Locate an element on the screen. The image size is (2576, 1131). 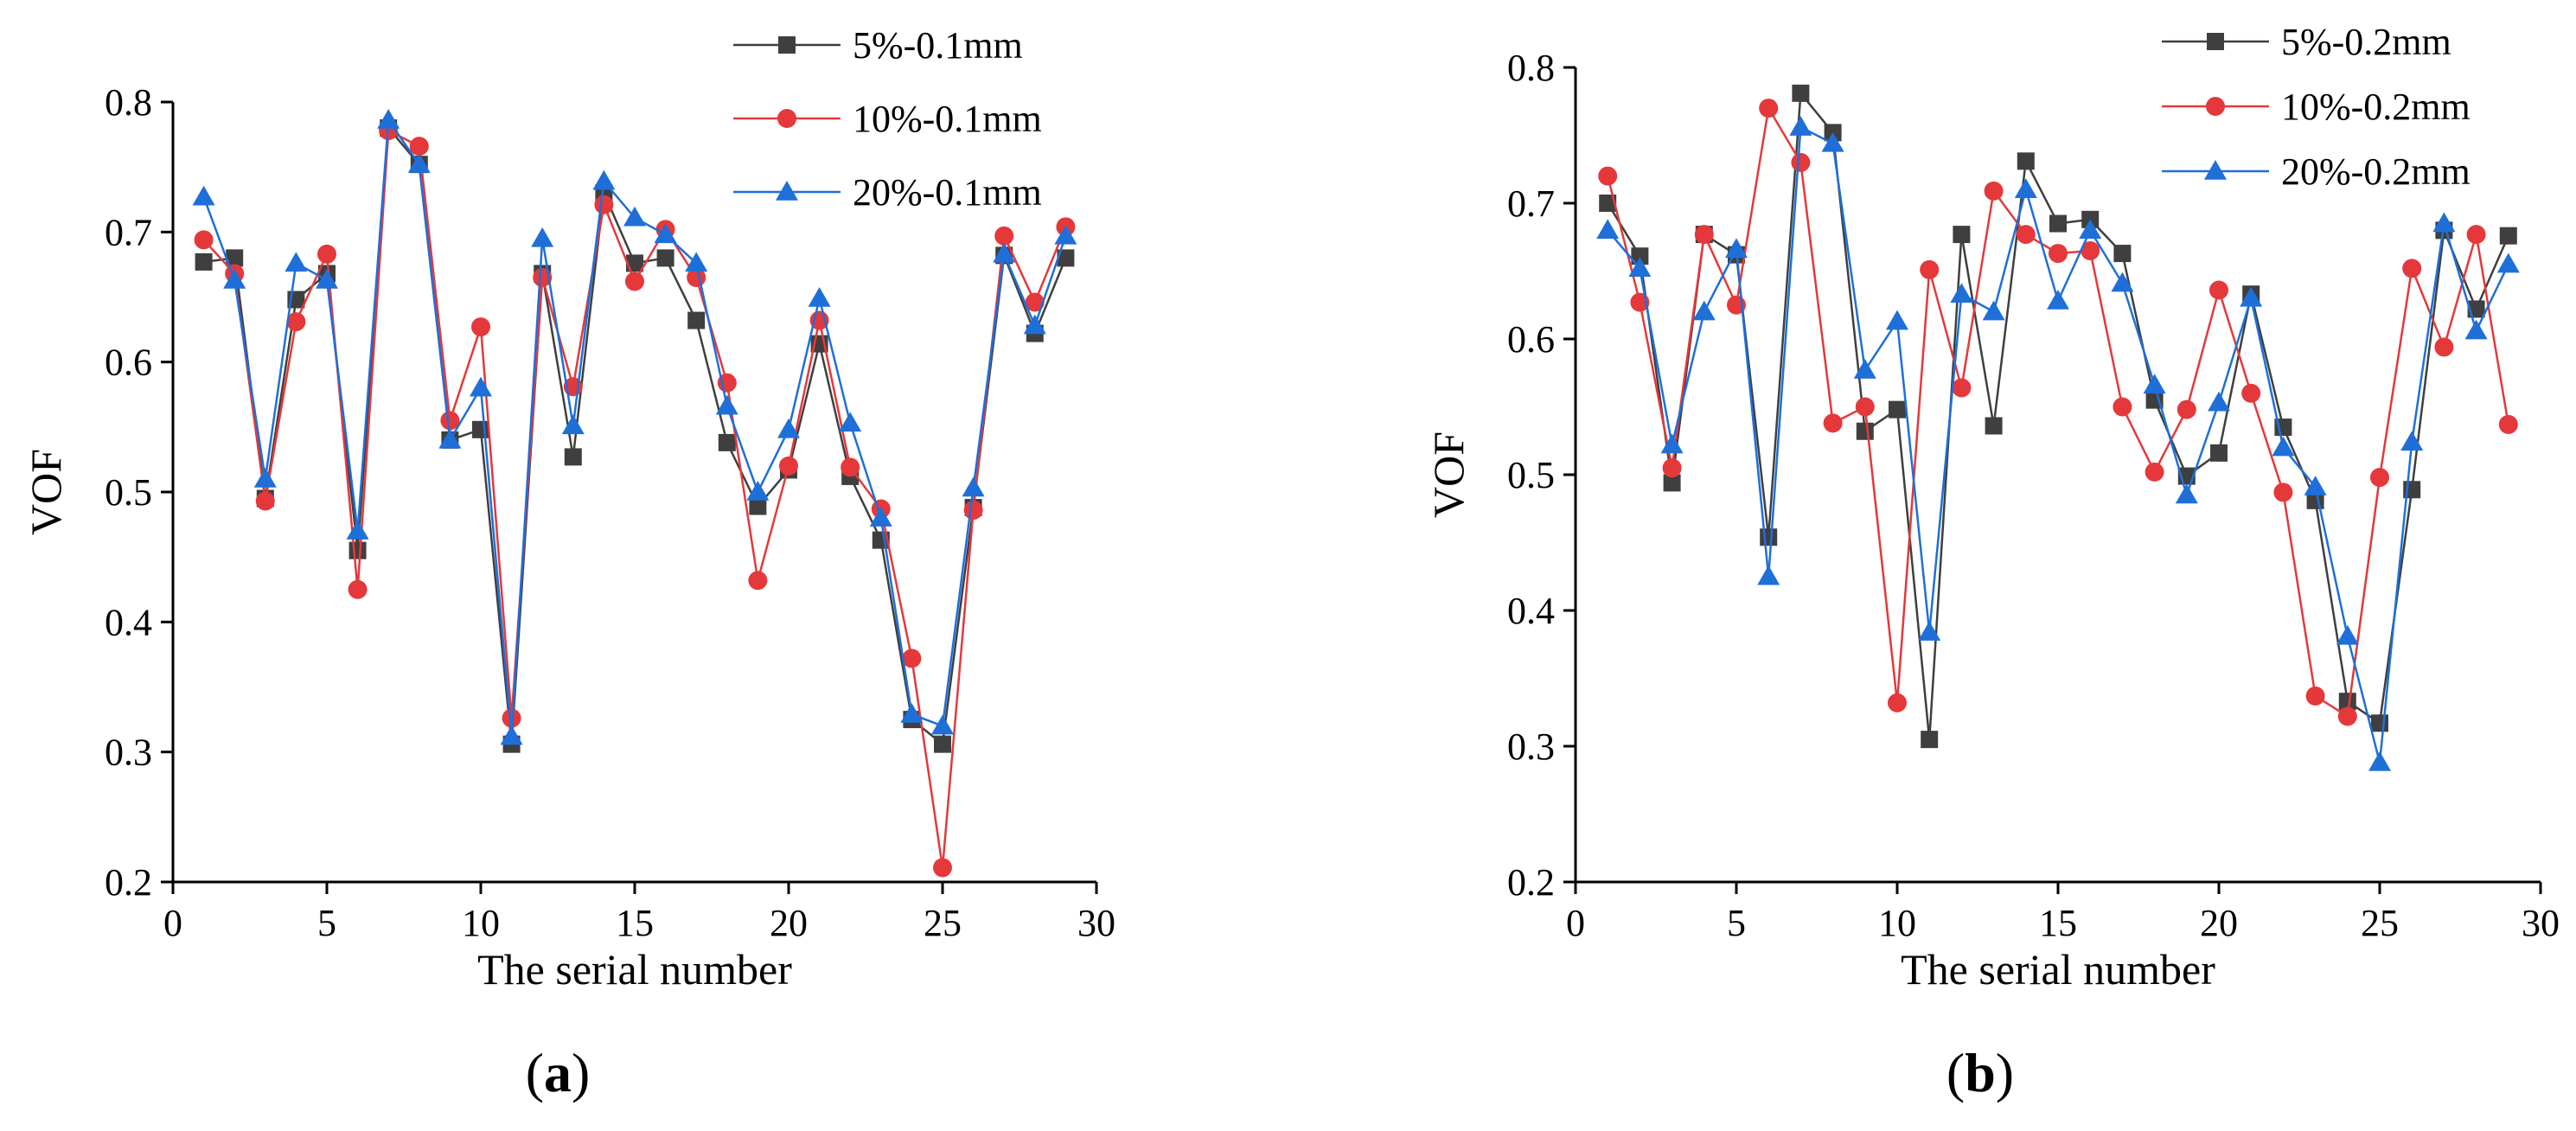
y-tick-label: 0.4 is located at coordinates (128, 622).